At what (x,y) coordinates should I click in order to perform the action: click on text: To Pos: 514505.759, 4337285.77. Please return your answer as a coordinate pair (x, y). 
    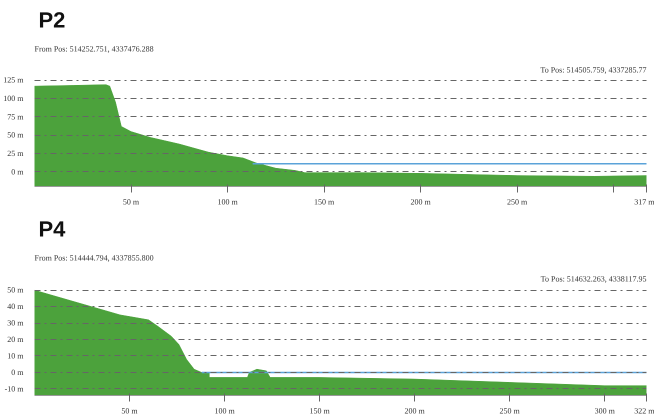
    Looking at the image, I should click on (593, 70).